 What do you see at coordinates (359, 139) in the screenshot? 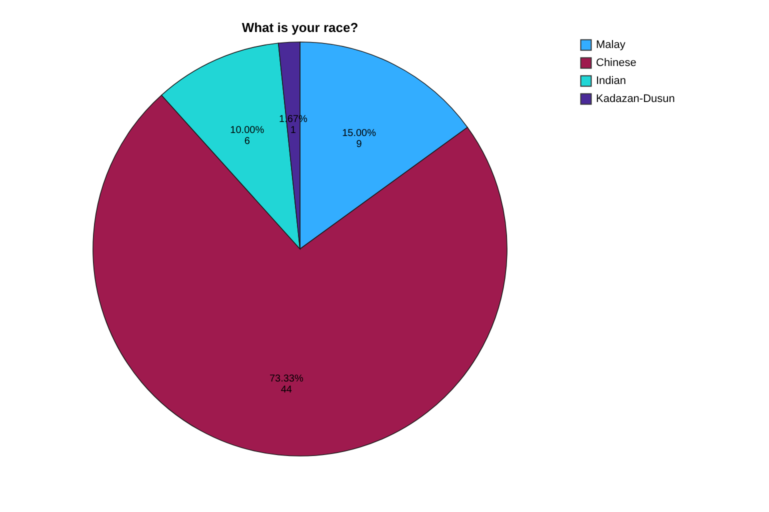
I see `data-label: 15.00% 9` at bounding box center [359, 139].